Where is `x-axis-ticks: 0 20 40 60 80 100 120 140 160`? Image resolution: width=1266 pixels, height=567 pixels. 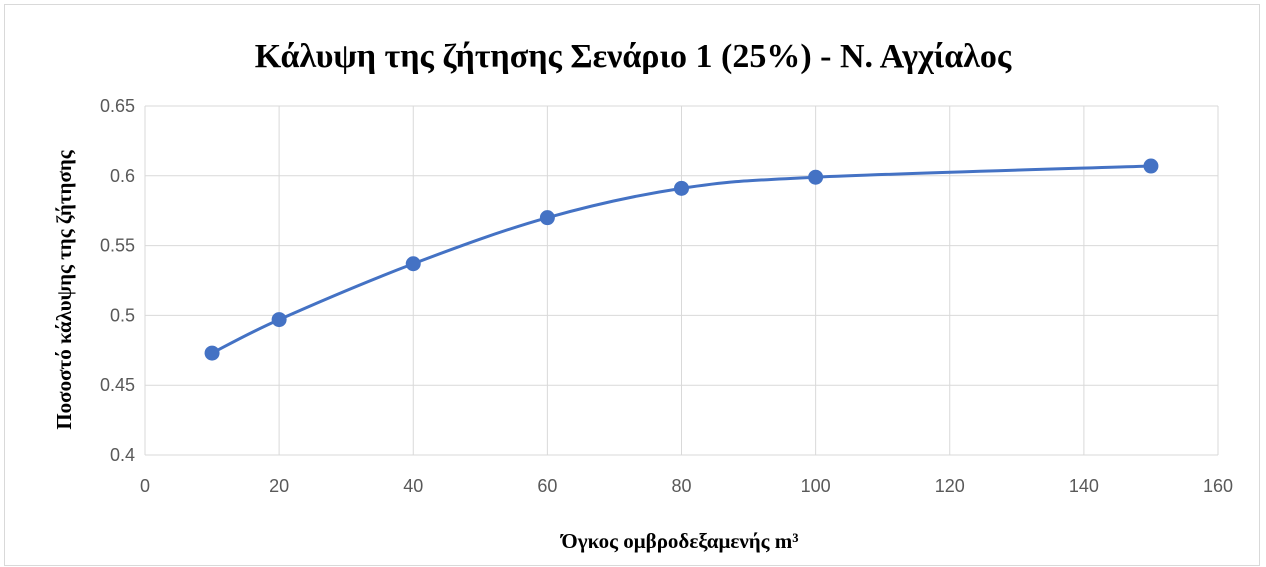
x-axis-ticks: 0 20 40 60 80 100 120 140 160 is located at coordinates (686, 486).